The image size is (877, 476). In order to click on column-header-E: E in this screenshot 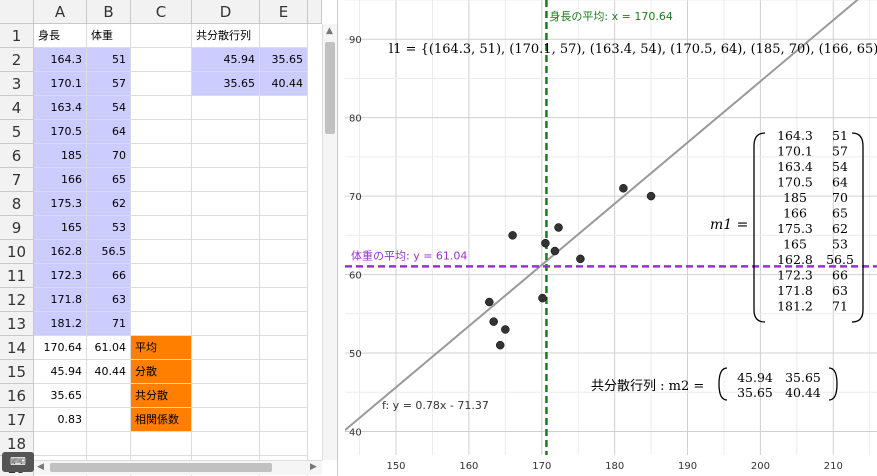, I will do `click(284, 12)`.